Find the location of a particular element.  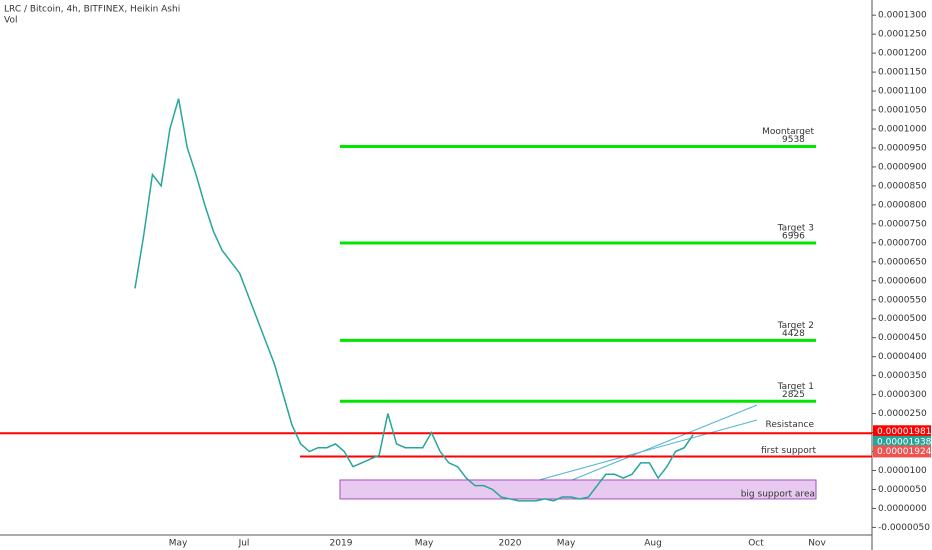

y-tick-label: 0.0000800 is located at coordinates (902, 205).